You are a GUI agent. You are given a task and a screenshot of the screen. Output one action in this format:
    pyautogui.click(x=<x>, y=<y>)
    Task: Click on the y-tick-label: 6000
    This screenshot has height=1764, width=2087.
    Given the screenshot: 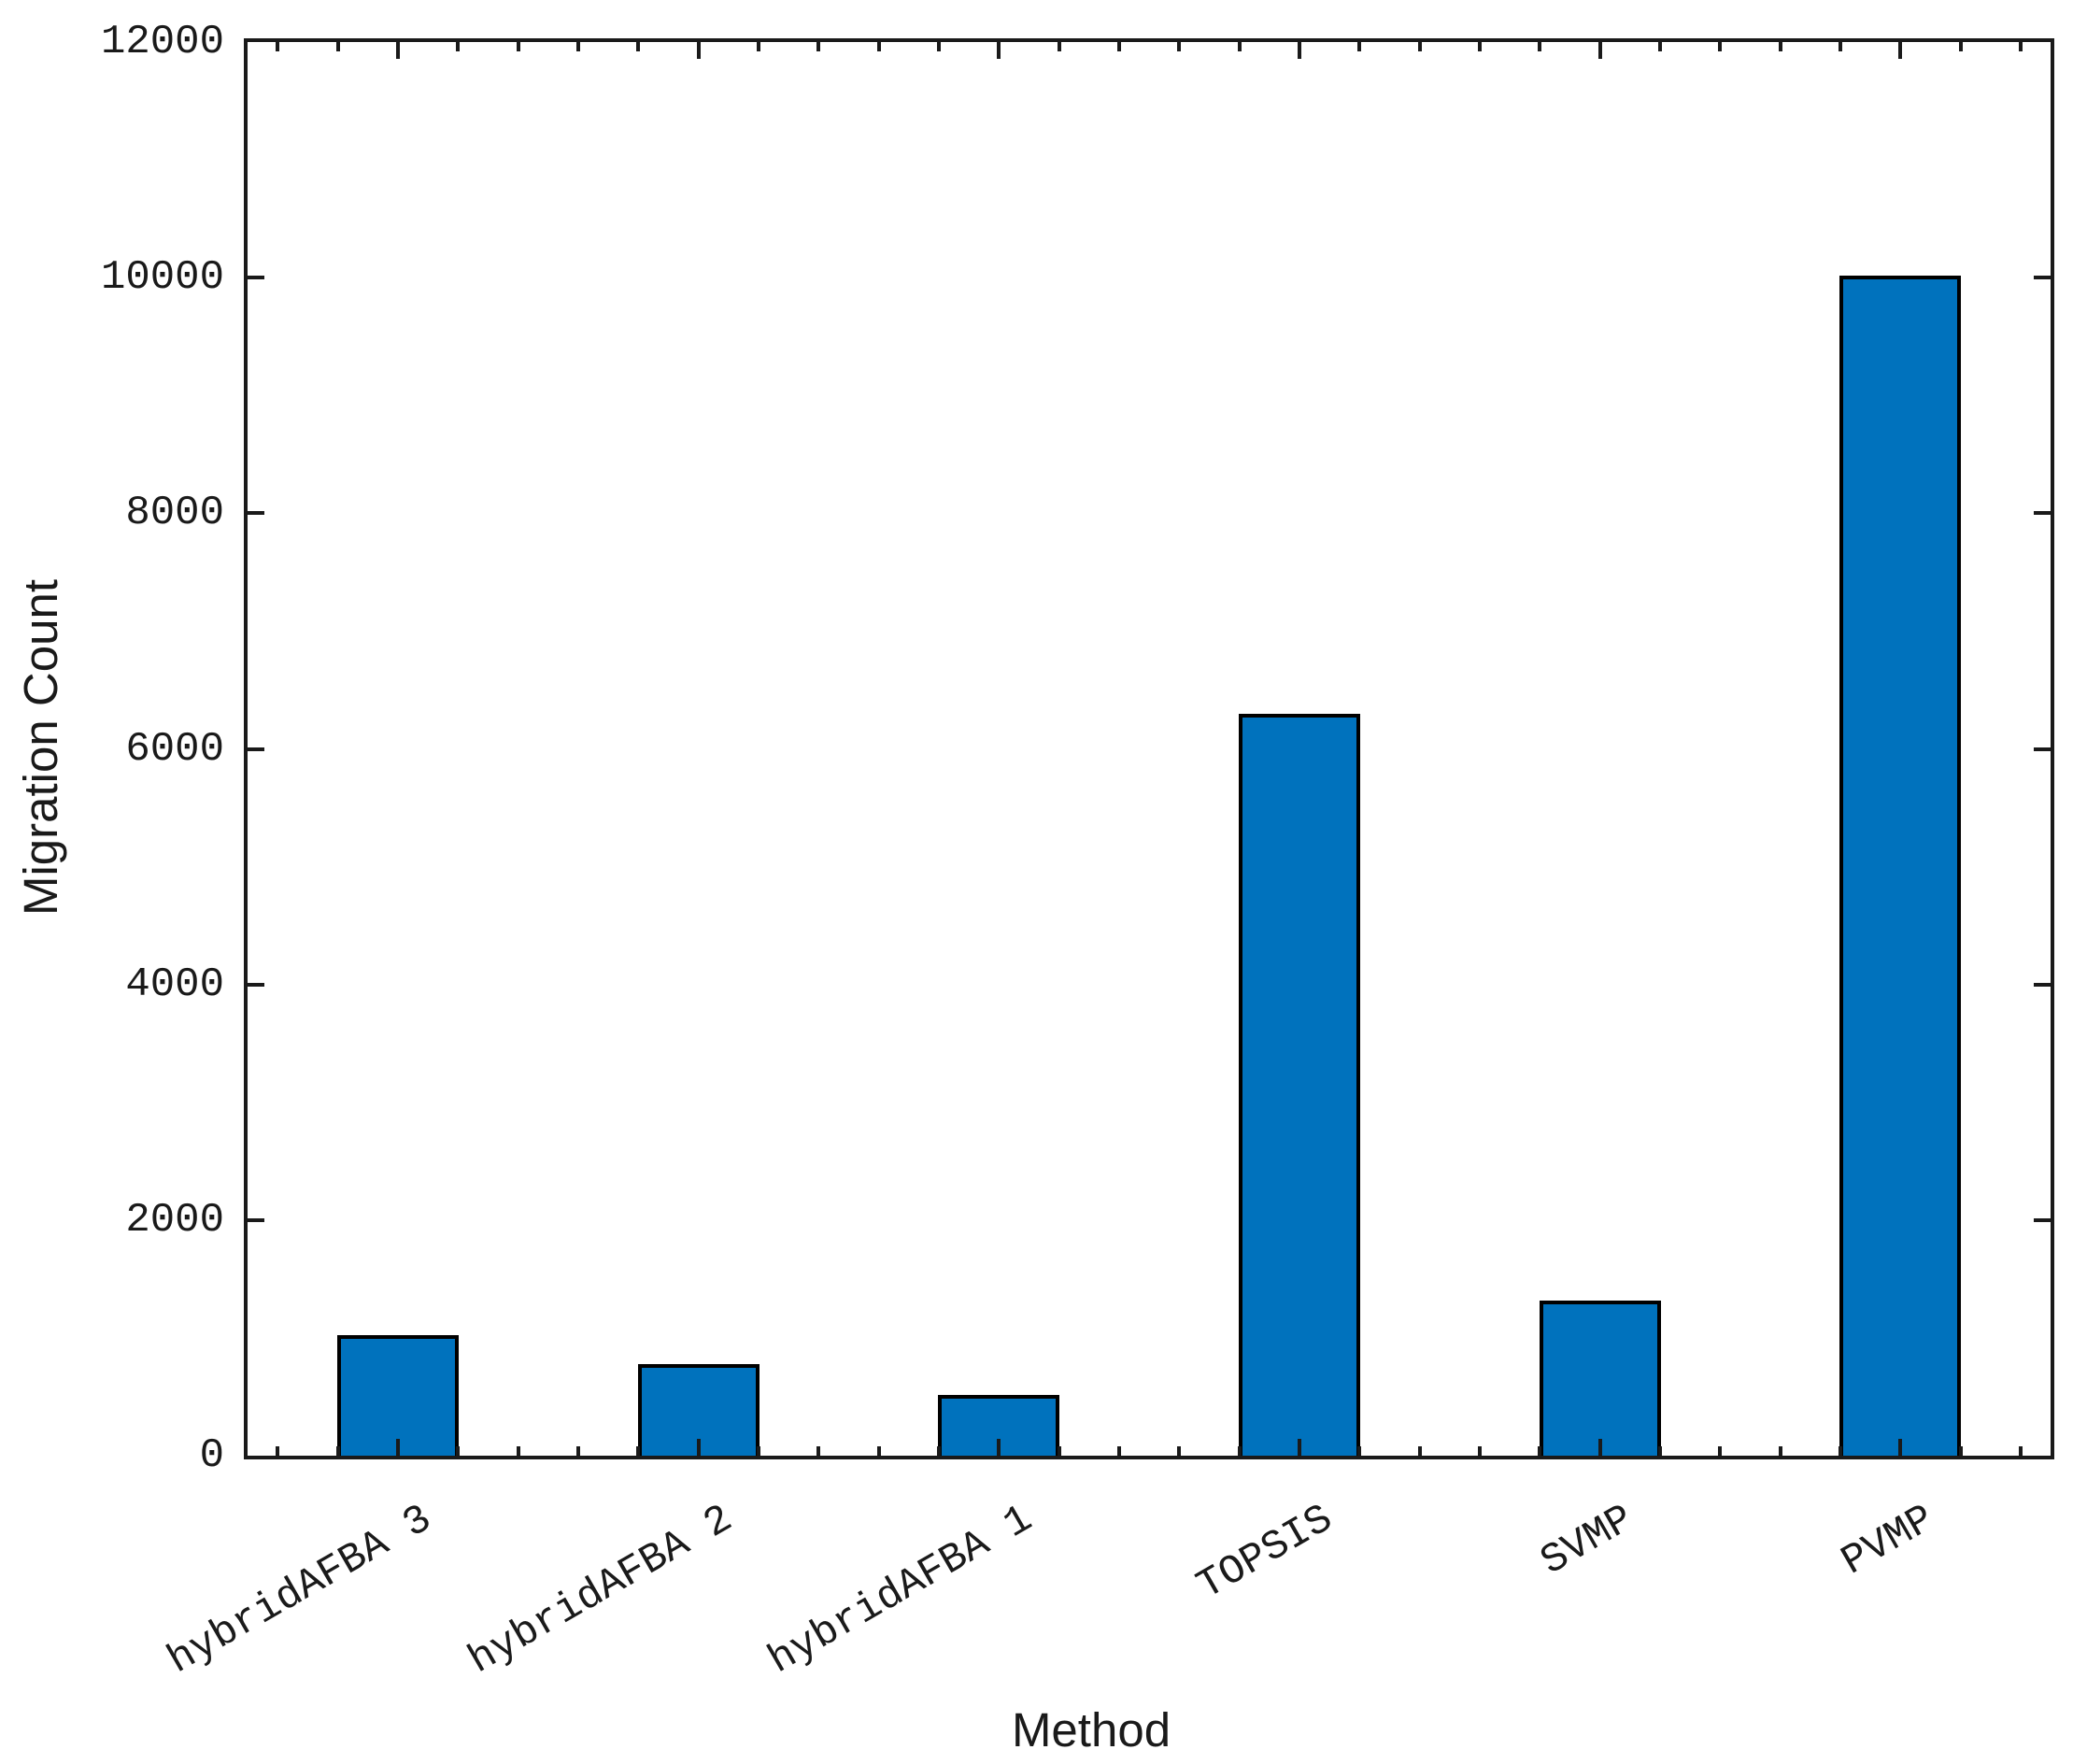 What is the action you would take?
    pyautogui.click(x=174, y=749)
    